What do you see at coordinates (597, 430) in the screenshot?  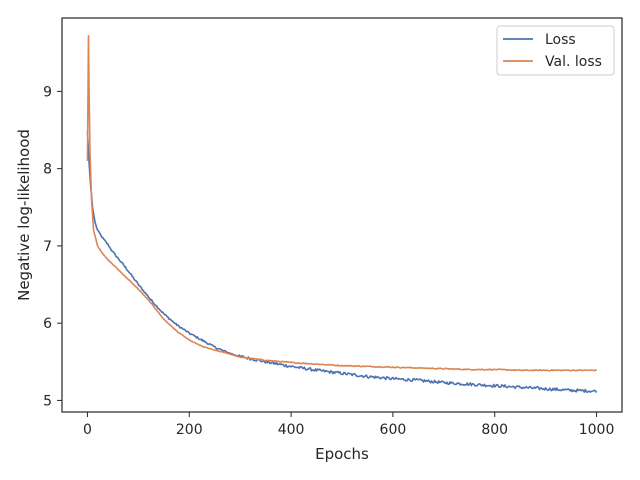 I see `x-tick-label: 1000` at bounding box center [597, 430].